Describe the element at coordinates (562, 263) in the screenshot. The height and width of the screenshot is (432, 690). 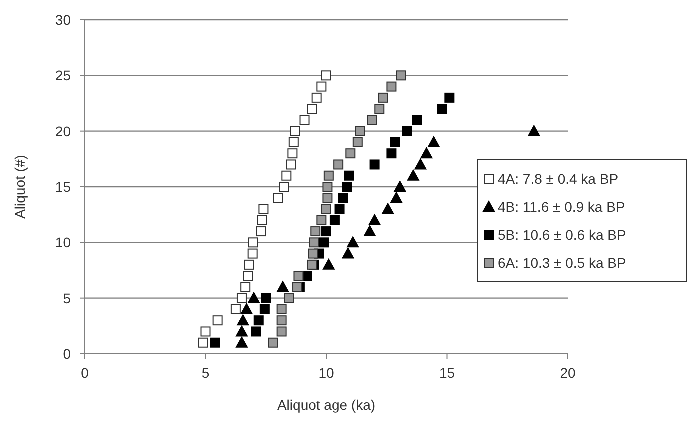
I see `legend-label: 6A: 10.3 ± 0.5 ka BP` at that location.